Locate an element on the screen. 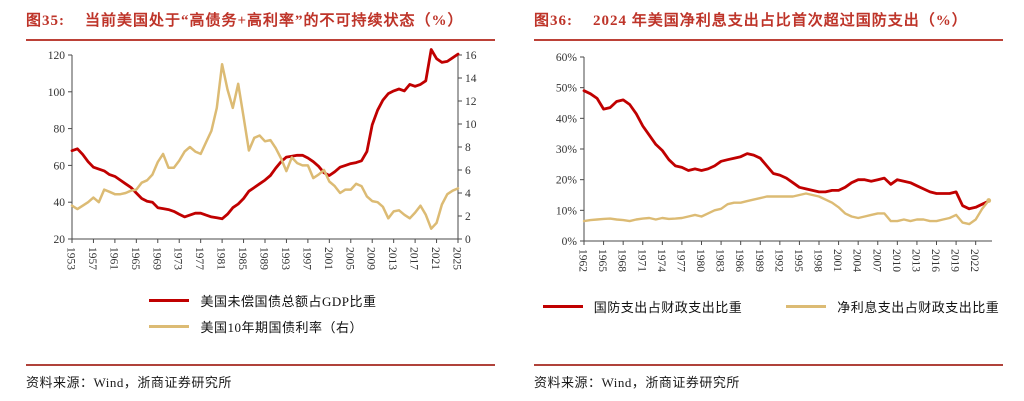  x-axis-tick-label: 1992 is located at coordinates (778, 260).